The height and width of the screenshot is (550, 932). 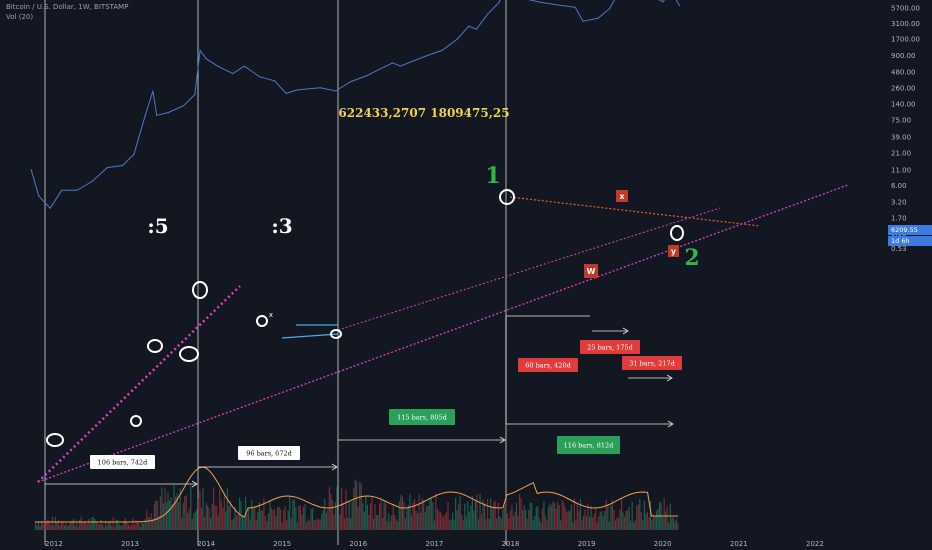 What do you see at coordinates (492, 176) in the screenshot?
I see `wave-label-1: 1` at bounding box center [492, 176].